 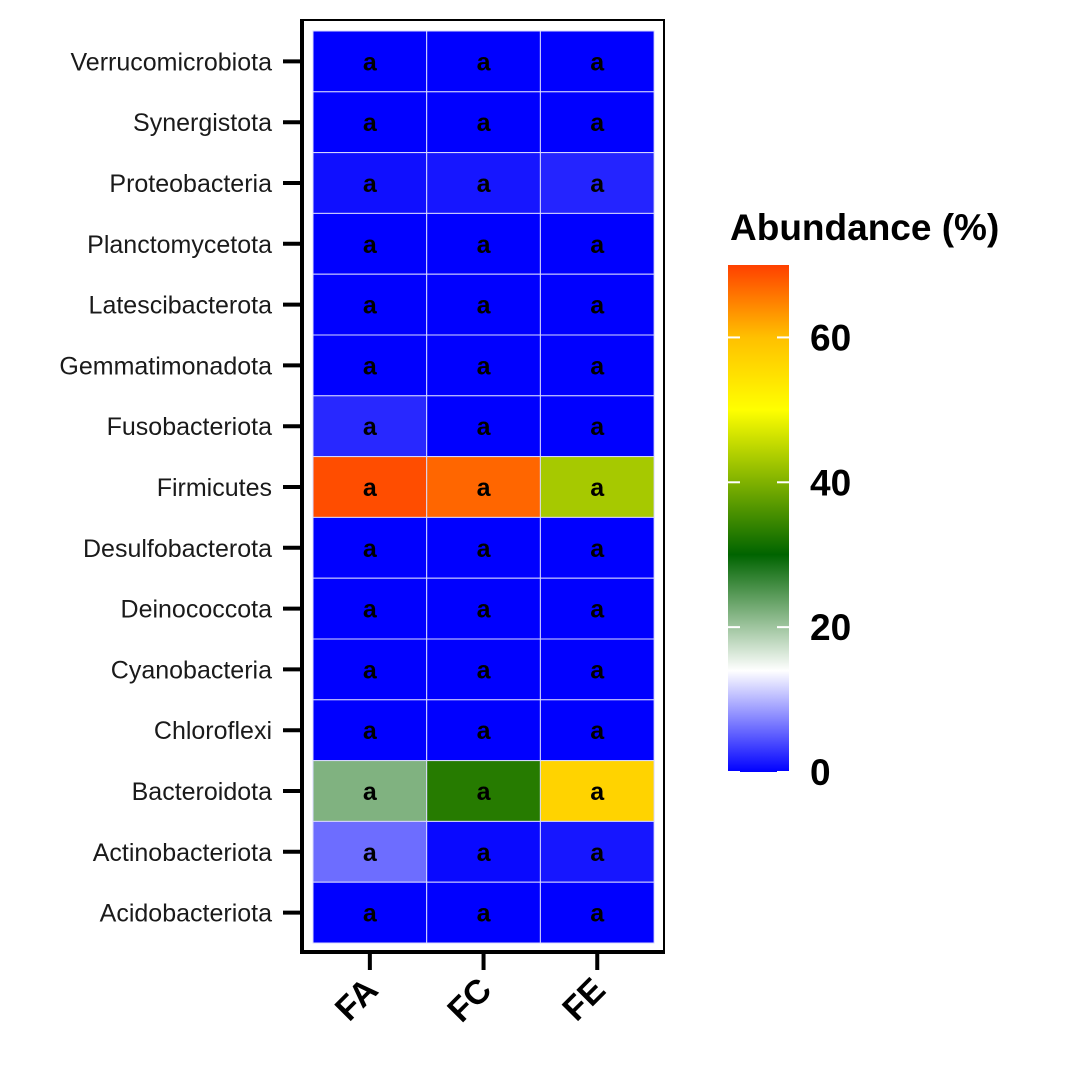 I want to click on y-tick-label: Desulfobacterota, so click(x=177, y=549).